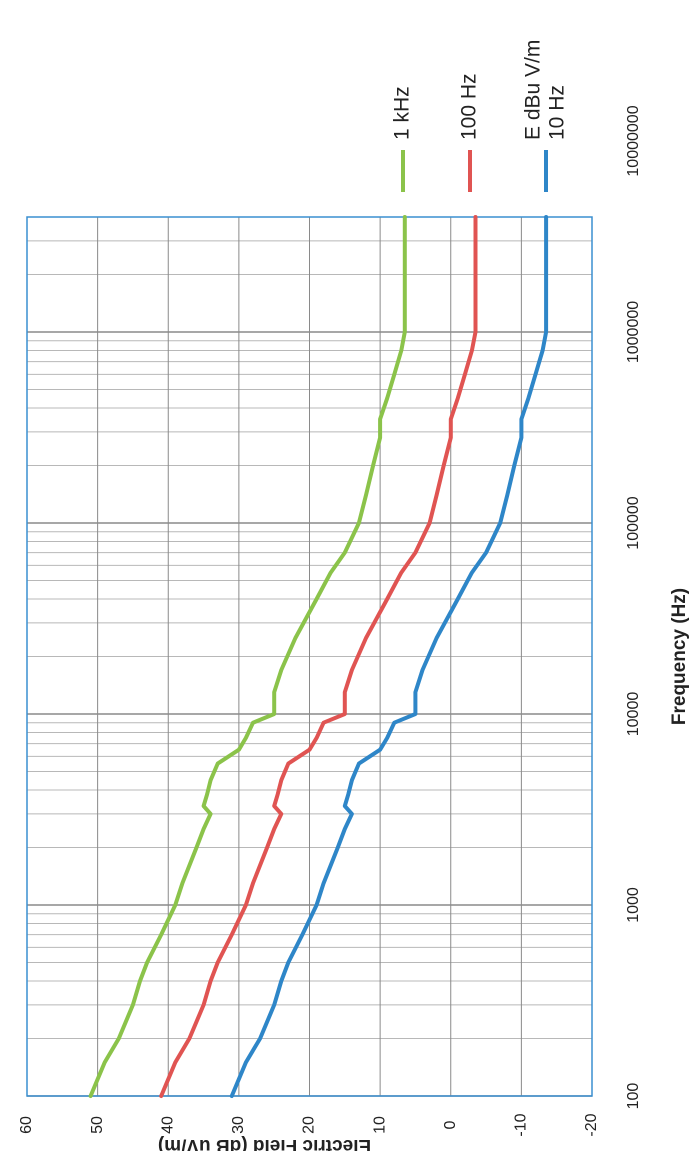 The width and height of the screenshot is (696, 1151). Describe the element at coordinates (633, 332) in the screenshot. I see `x-tick-label: 1000000` at that location.